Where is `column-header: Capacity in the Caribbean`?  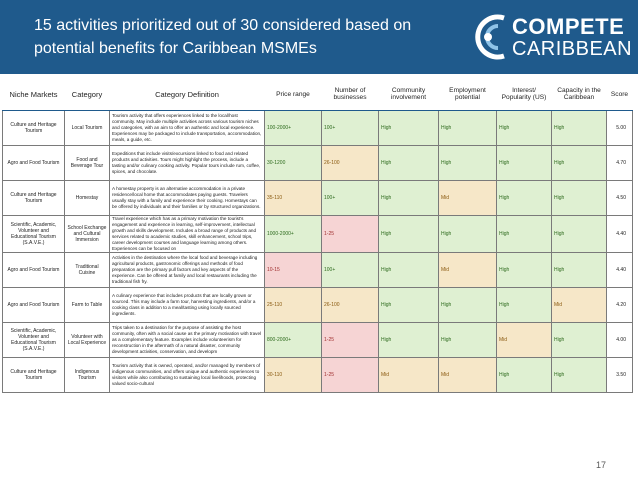 column-header: Capacity in the Caribbean is located at coordinates (579, 94).